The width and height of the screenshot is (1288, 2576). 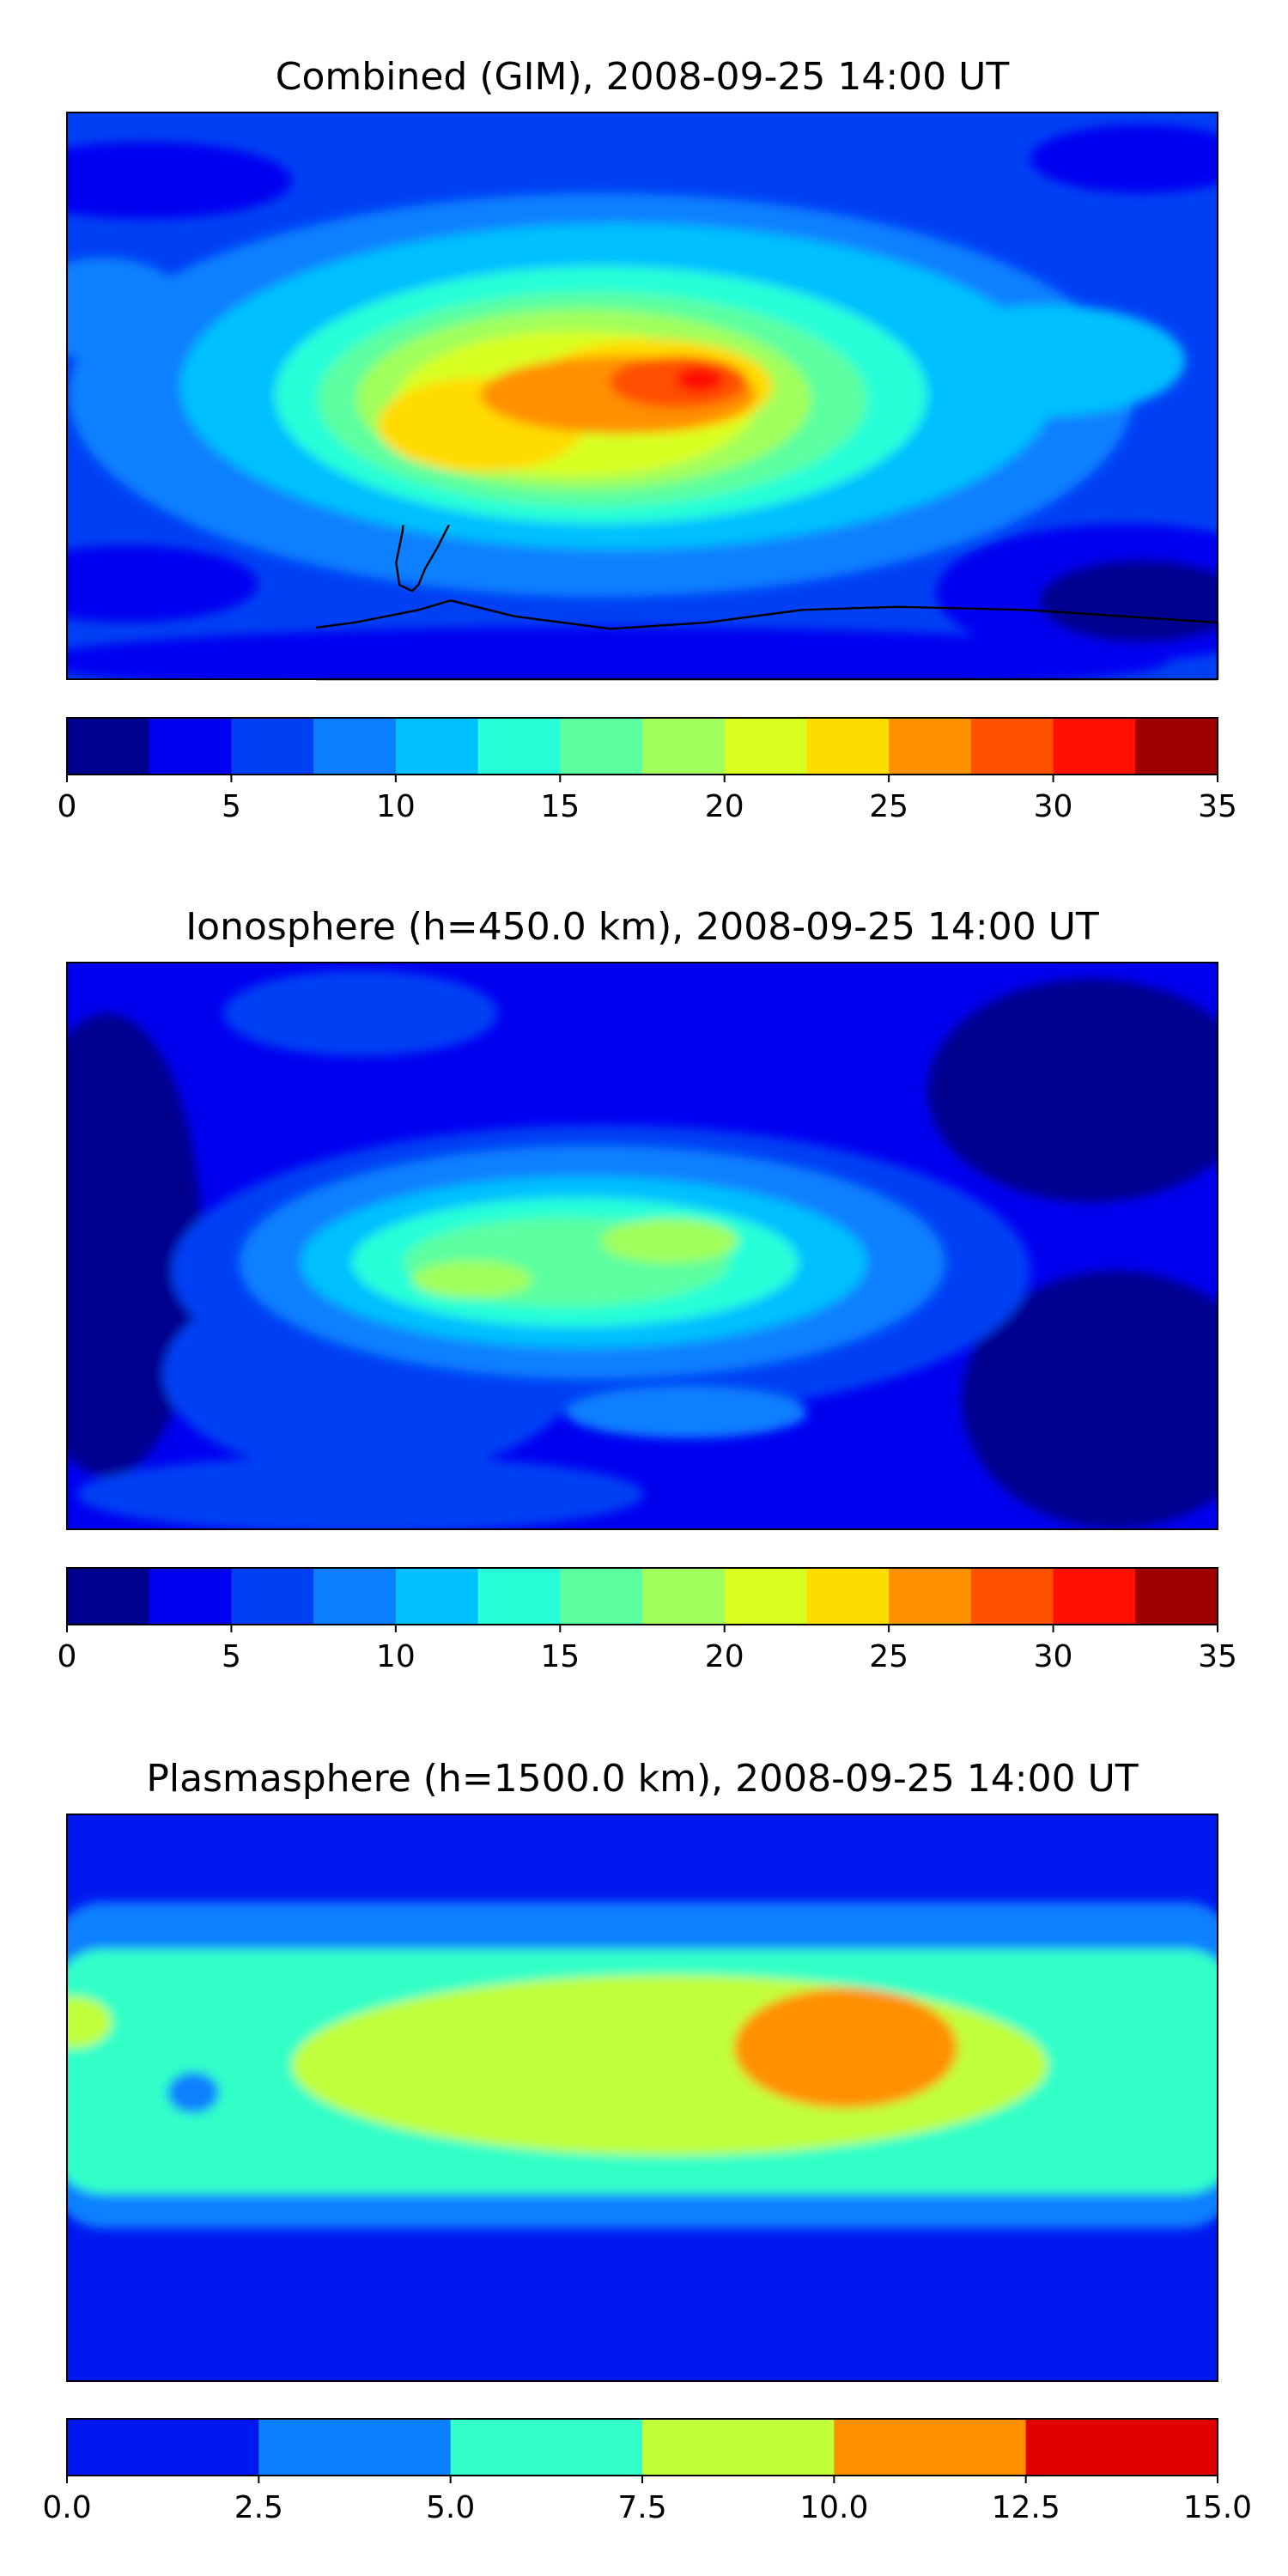 What do you see at coordinates (66, 2507) in the screenshot?
I see `colorbar-tick-label: 0.0` at bounding box center [66, 2507].